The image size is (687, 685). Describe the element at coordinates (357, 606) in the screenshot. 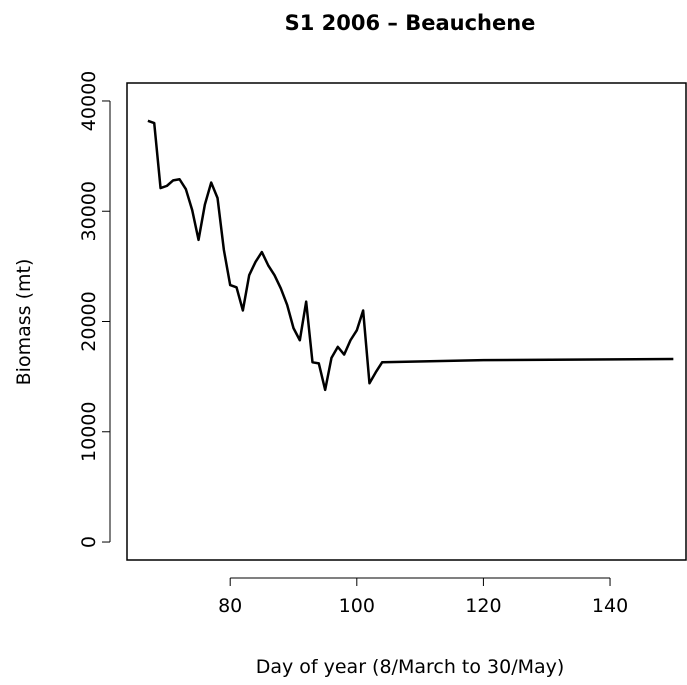

I see `x-tick-label: 100` at that location.